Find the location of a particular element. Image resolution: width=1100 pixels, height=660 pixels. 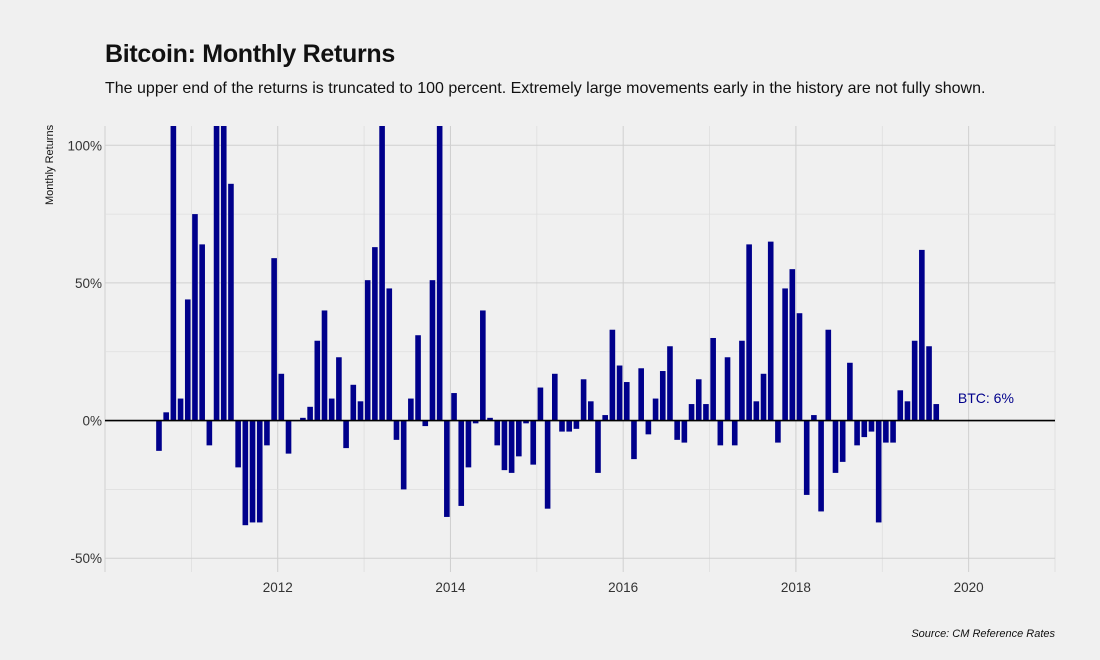

x-tick-label: 2016 is located at coordinates (623, 587).